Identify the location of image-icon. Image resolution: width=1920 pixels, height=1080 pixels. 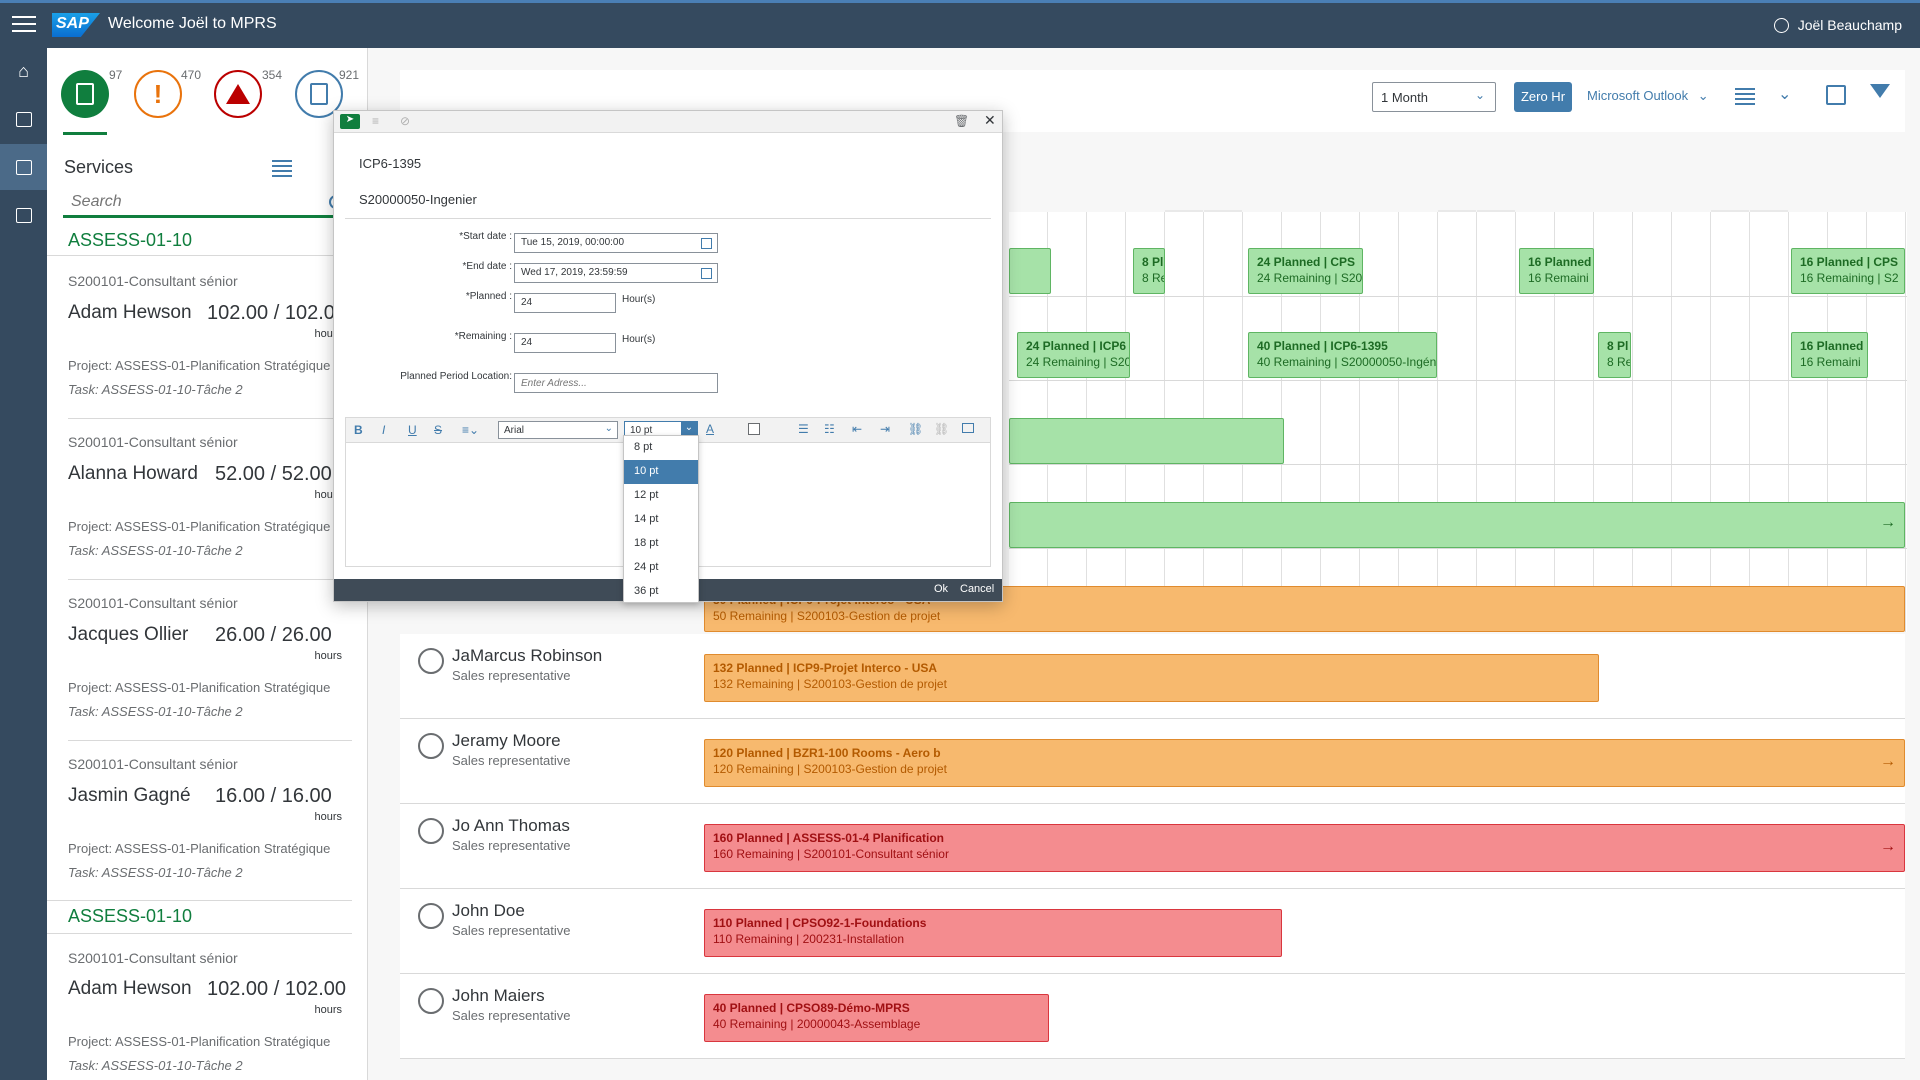
(968, 428).